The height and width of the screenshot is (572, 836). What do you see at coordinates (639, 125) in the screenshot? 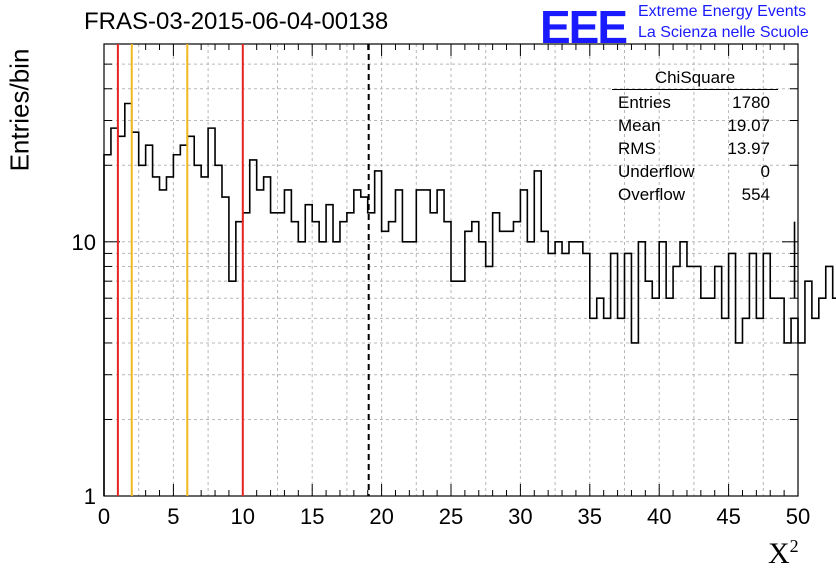
I see `stats-label: Mean` at bounding box center [639, 125].